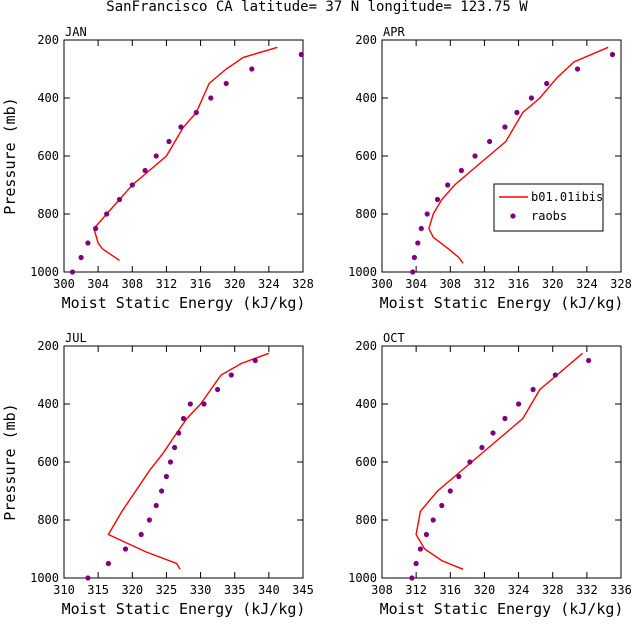 This screenshot has width=633, height=634. What do you see at coordinates (167, 590) in the screenshot?
I see `x-tick-label: 325` at bounding box center [167, 590].